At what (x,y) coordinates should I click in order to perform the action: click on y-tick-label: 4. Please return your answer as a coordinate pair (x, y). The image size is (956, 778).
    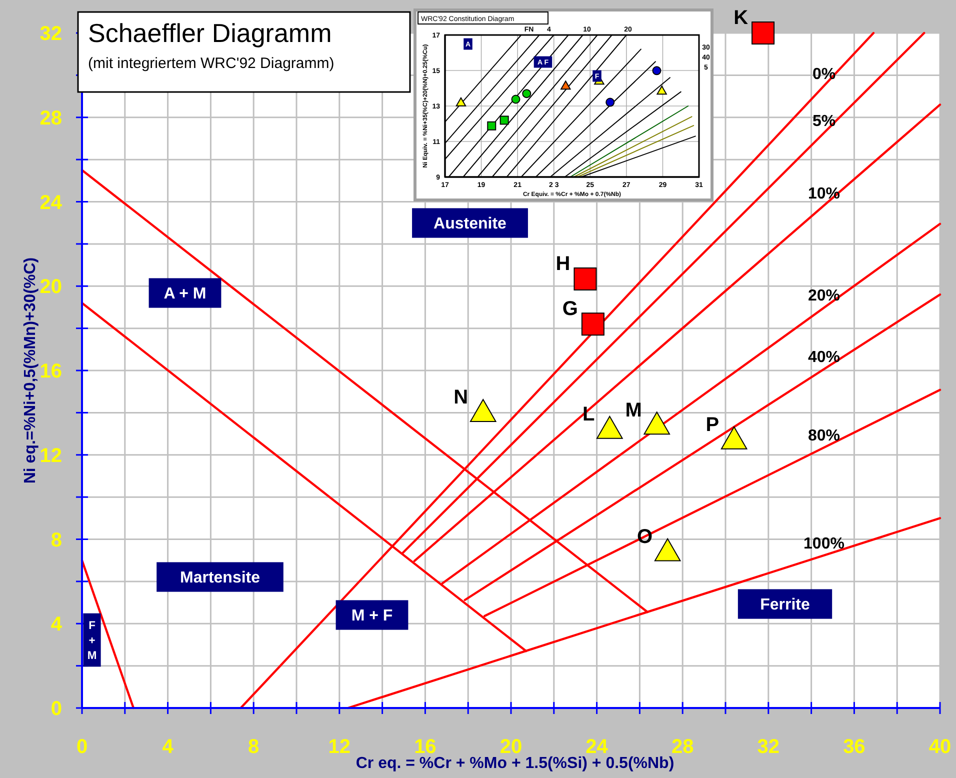
    Looking at the image, I should click on (56, 625).